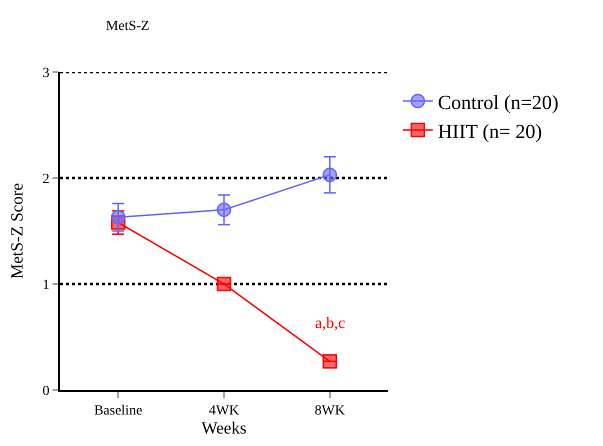 The image size is (603, 446). I want to click on y-tick-label: 3, so click(46, 73).